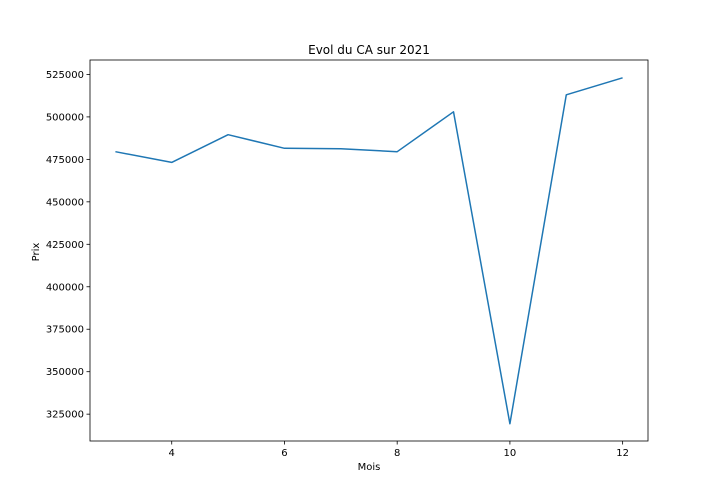 The image size is (720, 504). What do you see at coordinates (65, 415) in the screenshot?
I see `y-tick-label: 325000` at bounding box center [65, 415].